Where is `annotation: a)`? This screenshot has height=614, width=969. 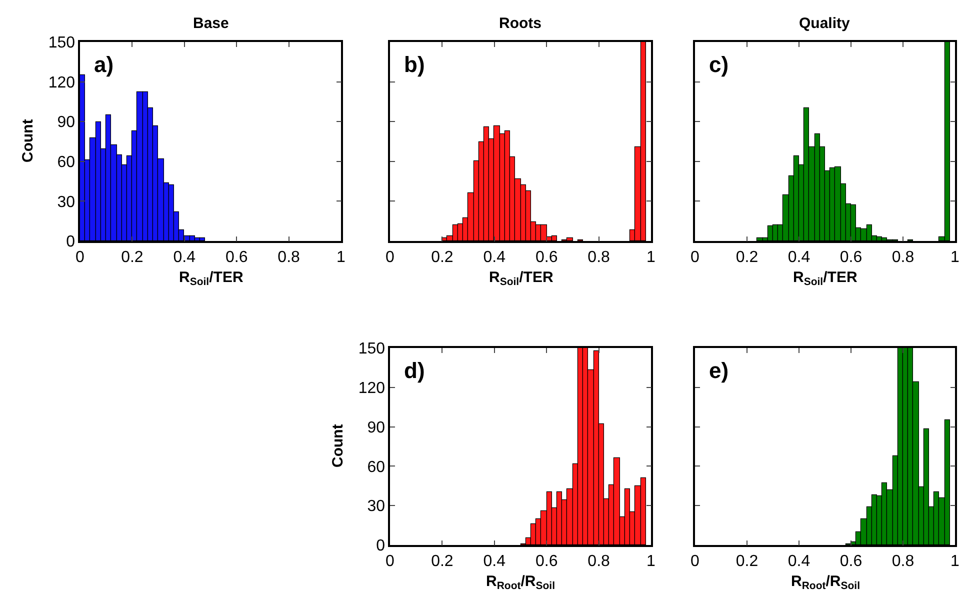
annotation: a) is located at coordinates (104, 64).